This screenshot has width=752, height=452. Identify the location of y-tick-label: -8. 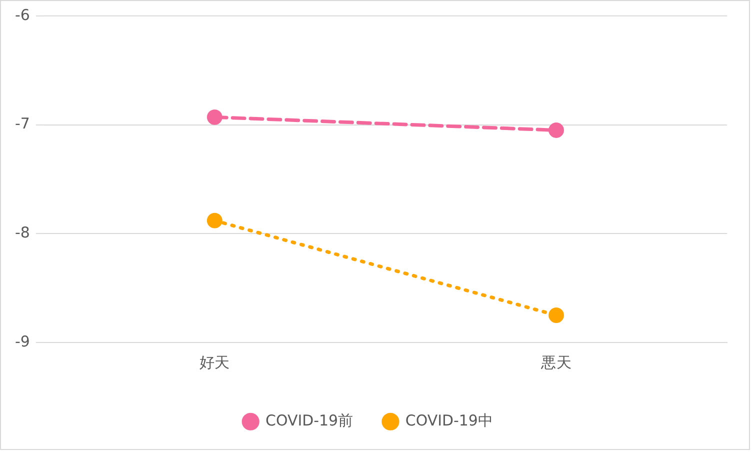
(22, 233).